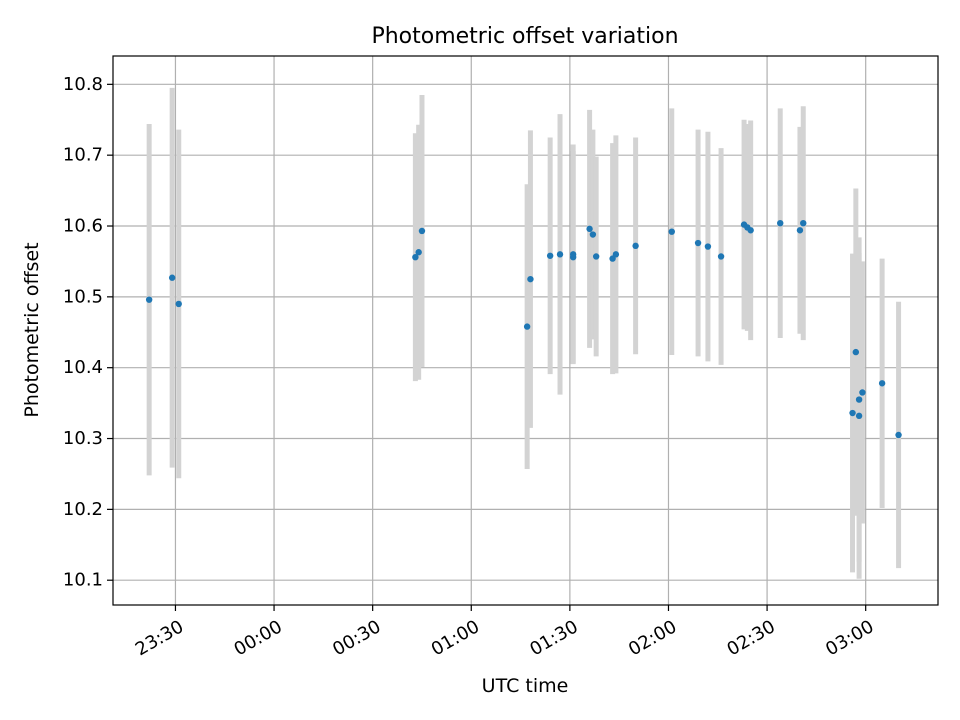  I want to click on y-axis-ticks: 10.1 10.2 10.3 10.4 10.5 10.6 10.7 10.8, so click(88, 332).